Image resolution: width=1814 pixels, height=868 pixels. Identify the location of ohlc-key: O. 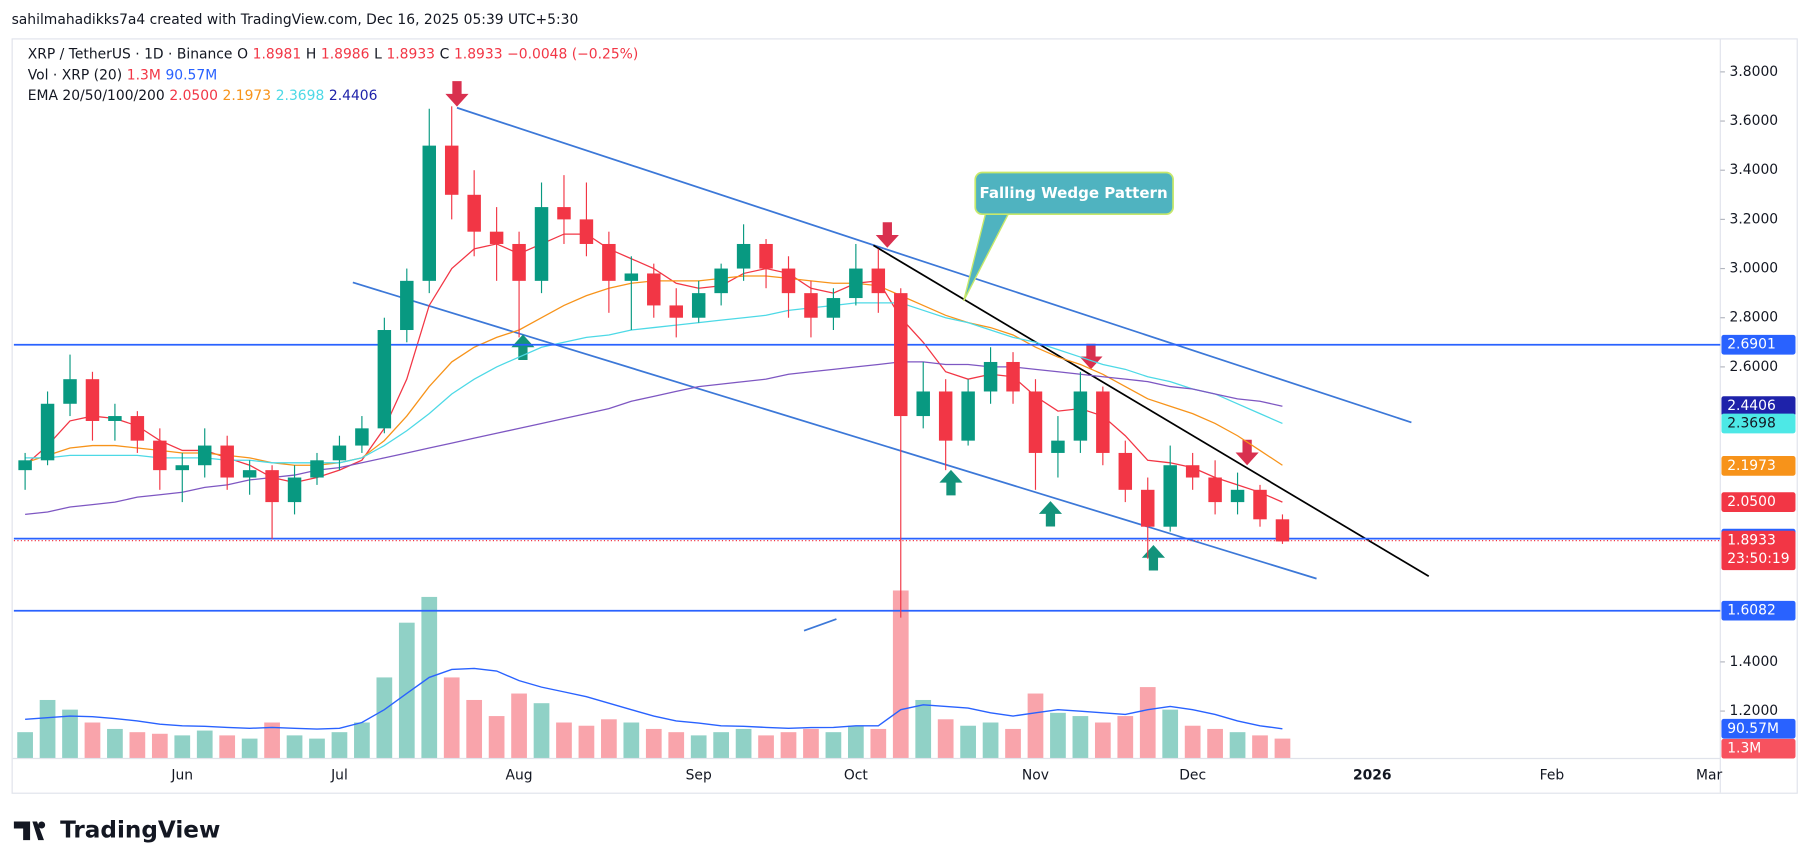
(242, 55).